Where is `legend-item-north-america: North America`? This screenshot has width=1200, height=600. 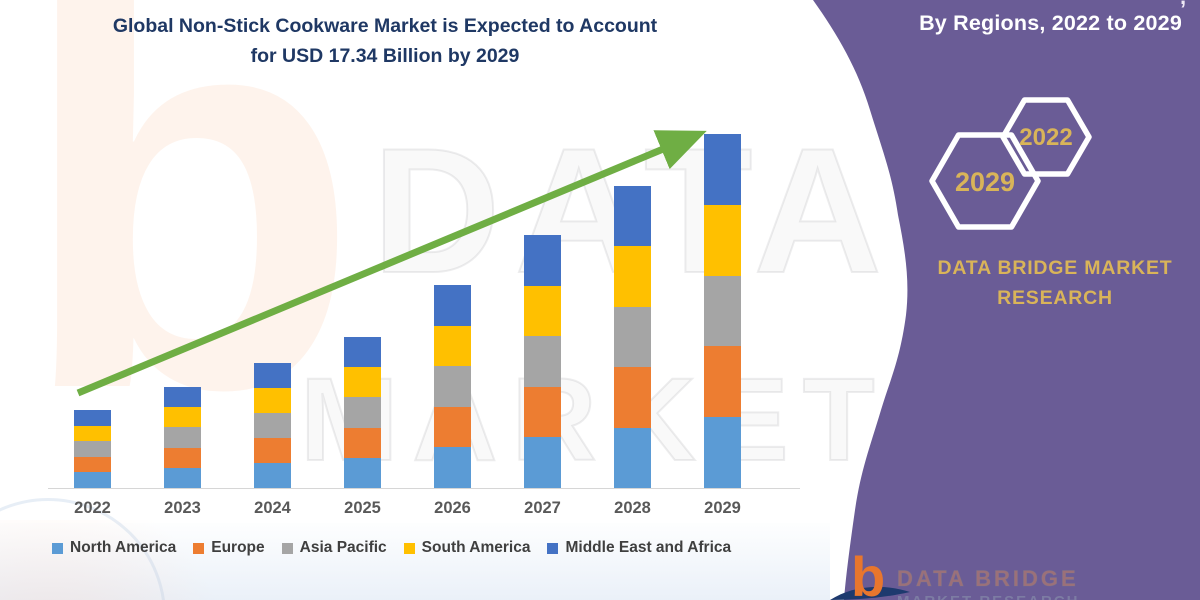 legend-item-north-america: North America is located at coordinates (114, 548).